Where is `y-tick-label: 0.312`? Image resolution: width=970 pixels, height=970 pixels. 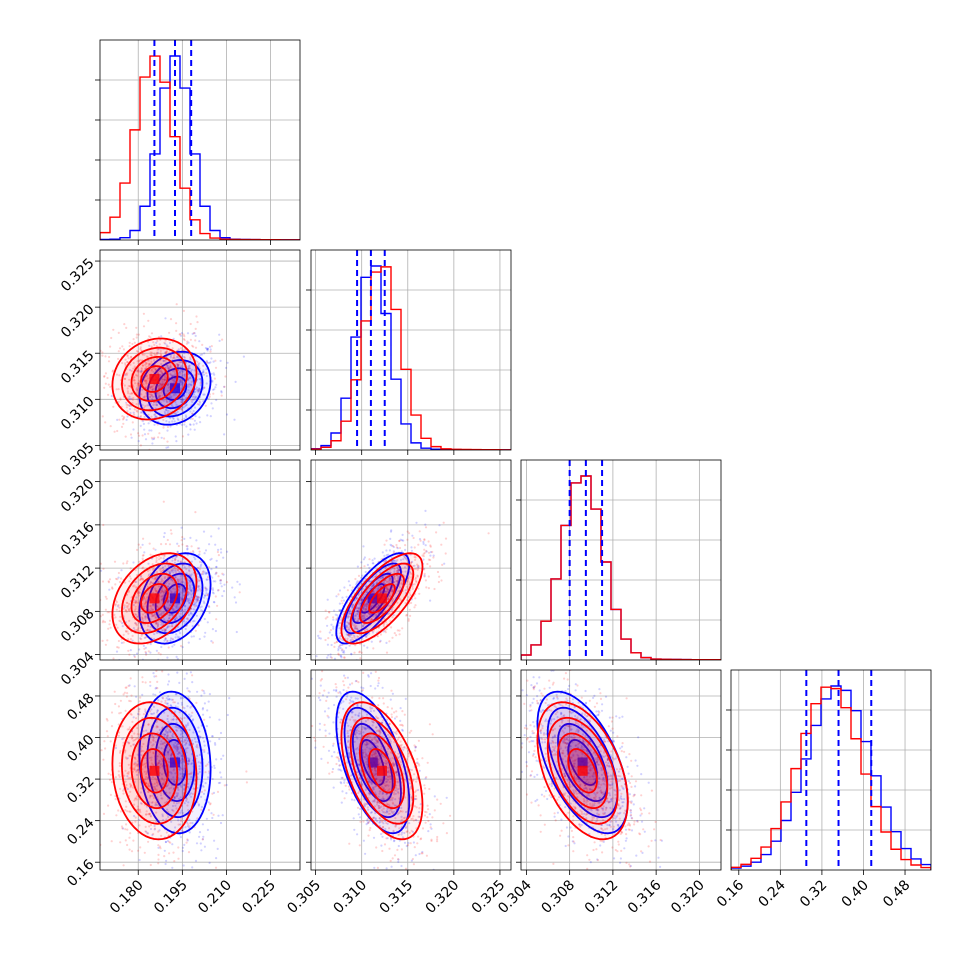
y-tick-label: 0.312 is located at coordinates (78, 582).